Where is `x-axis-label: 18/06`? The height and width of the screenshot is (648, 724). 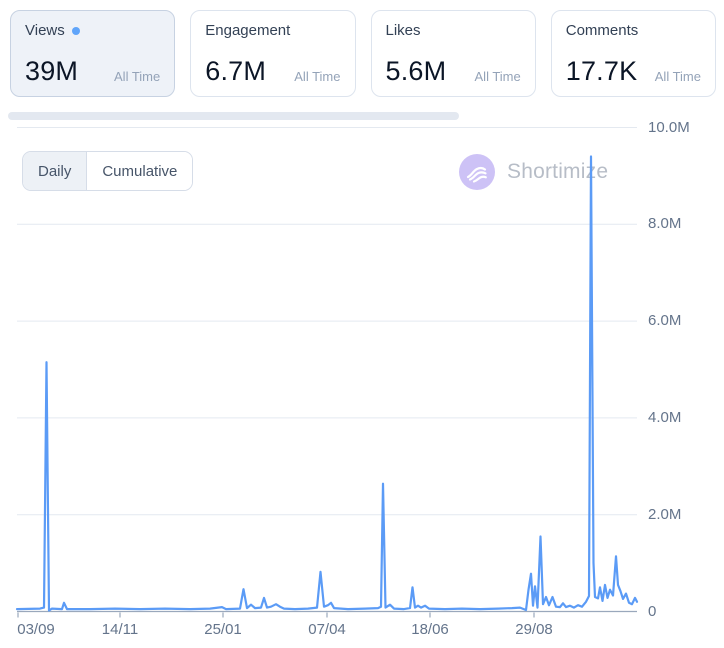 x-axis-label: 18/06 is located at coordinates (430, 629).